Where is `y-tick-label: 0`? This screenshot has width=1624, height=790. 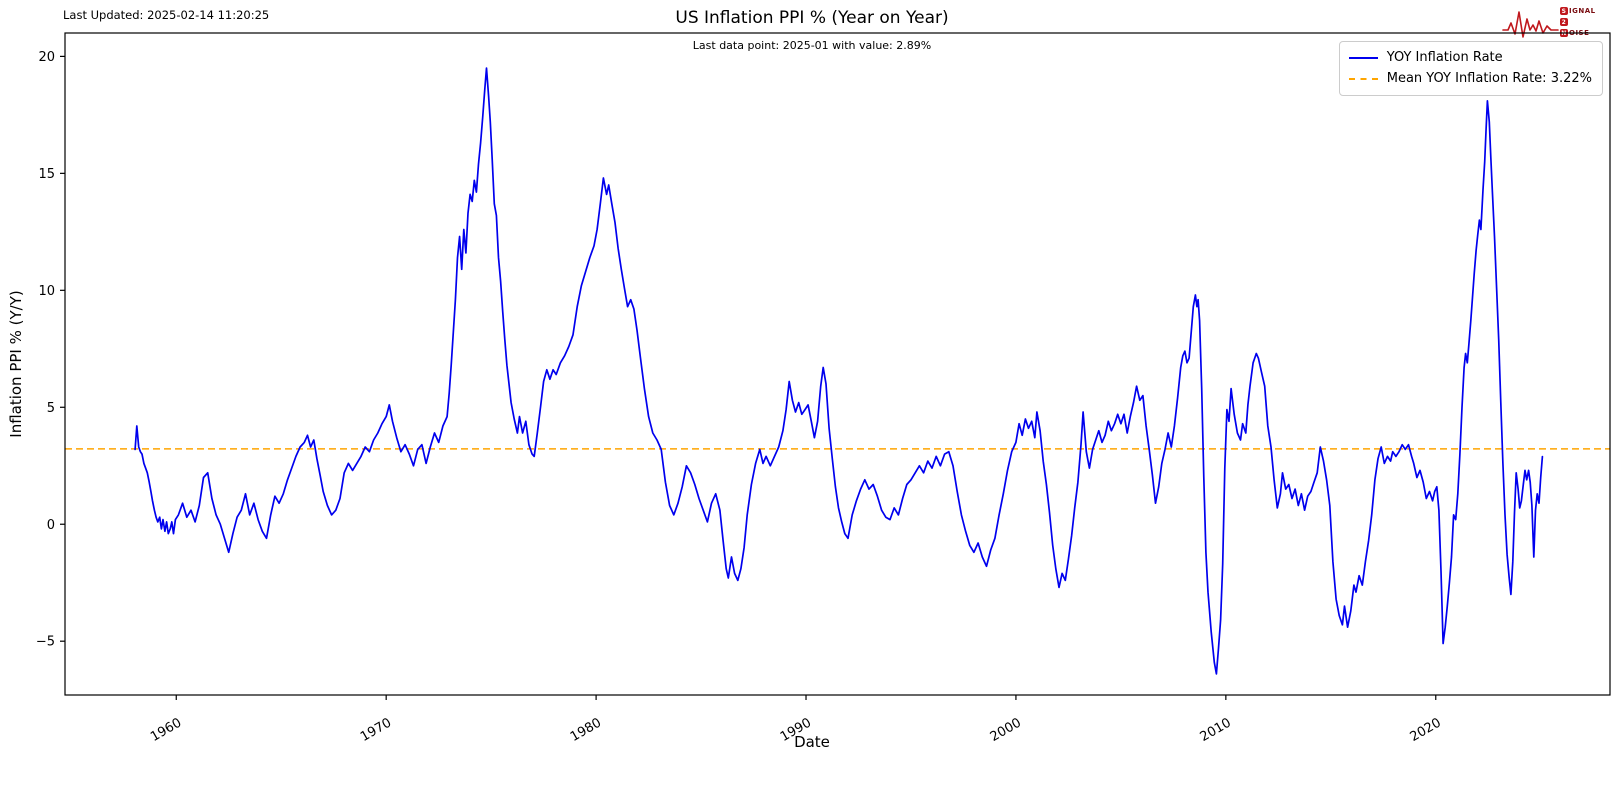
y-tick-label: 0 is located at coordinates (51, 525).